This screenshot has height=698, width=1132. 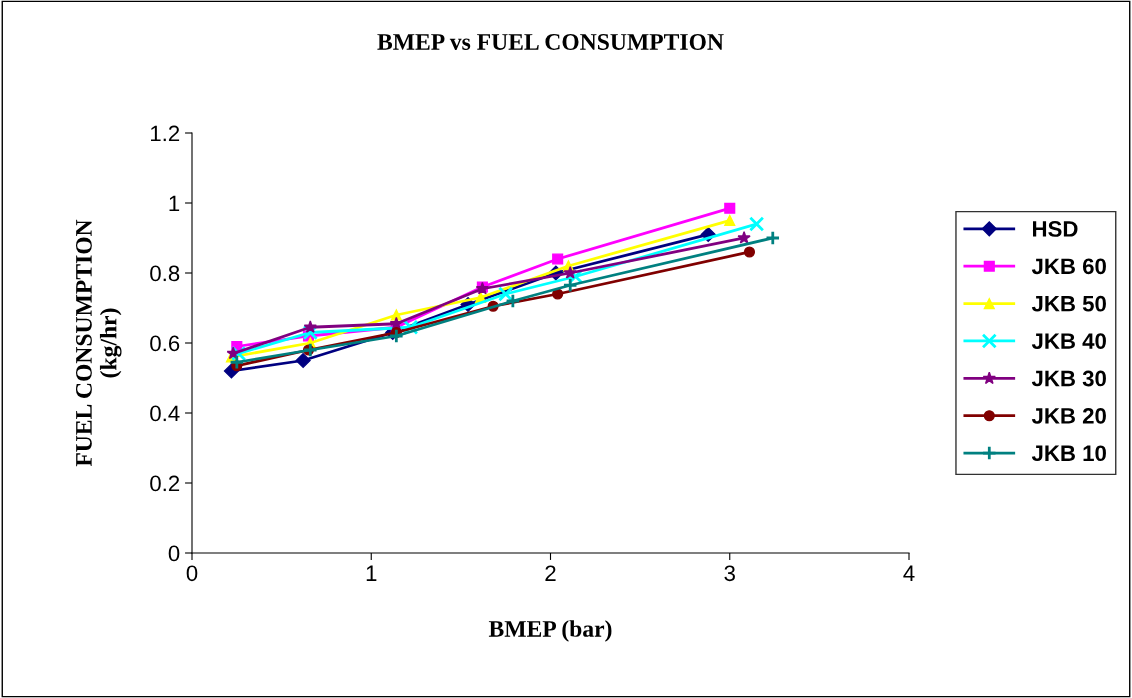 I want to click on y-tick-label: 0.6, so click(x=165, y=343).